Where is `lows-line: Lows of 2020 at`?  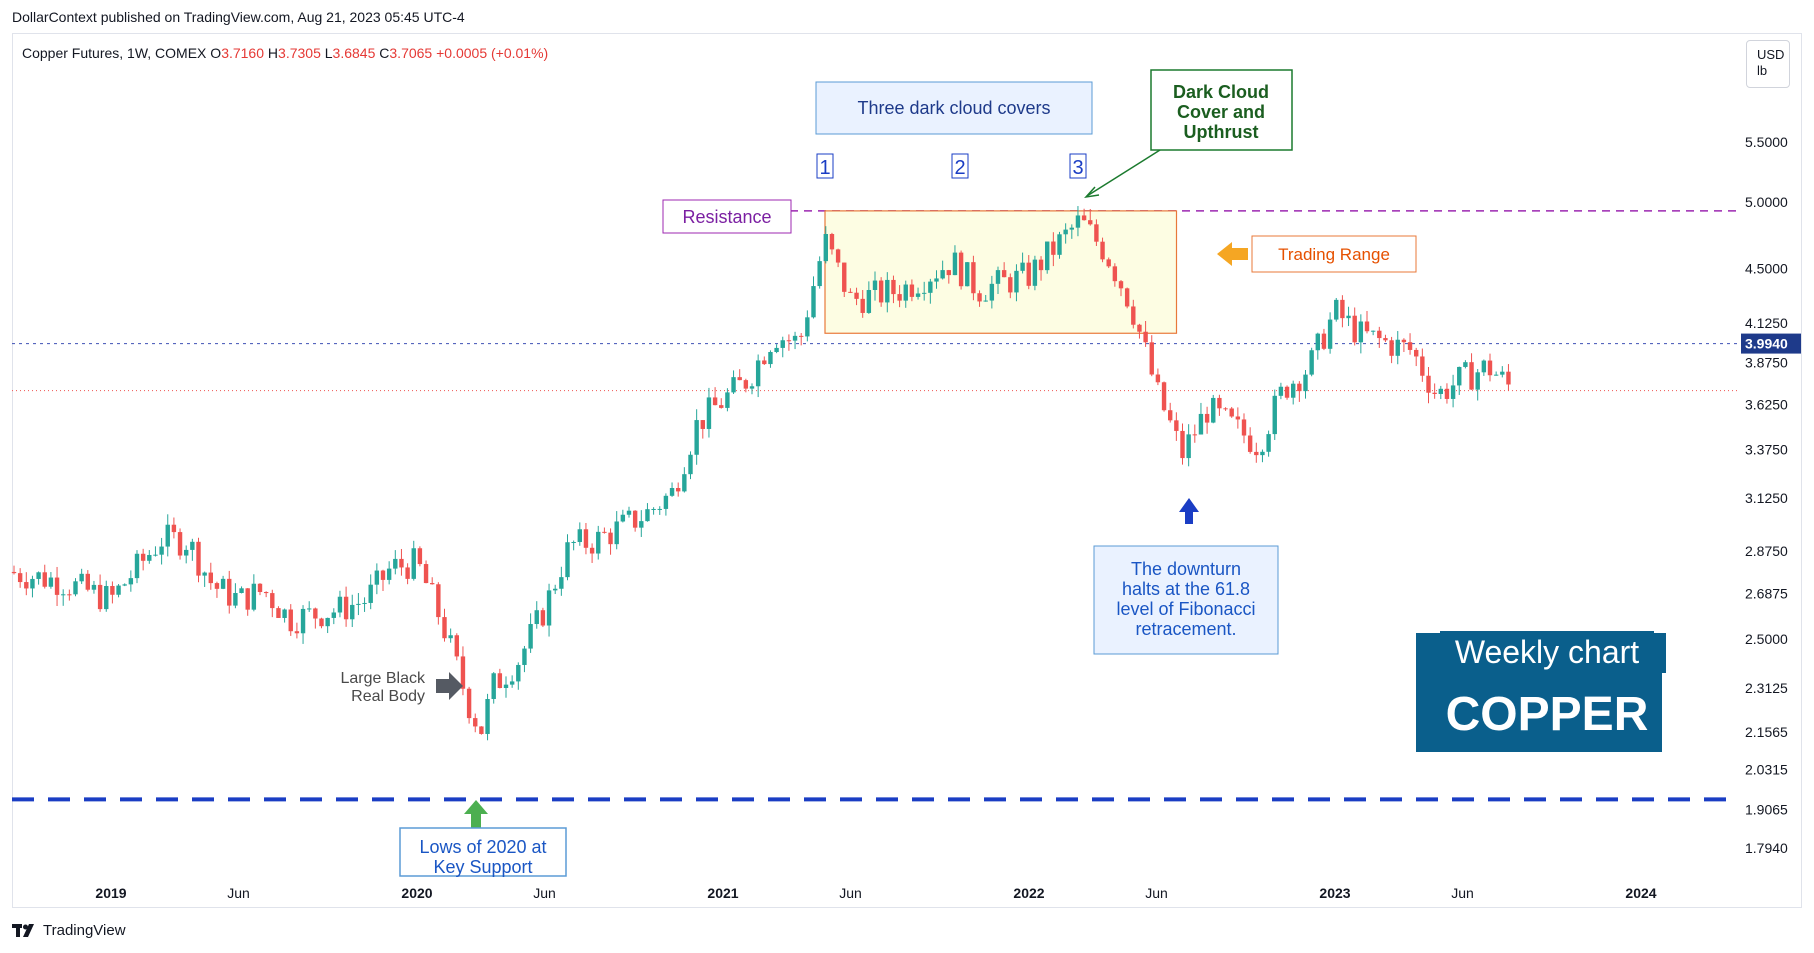
lows-line: Lows of 2020 at is located at coordinates (482, 847).